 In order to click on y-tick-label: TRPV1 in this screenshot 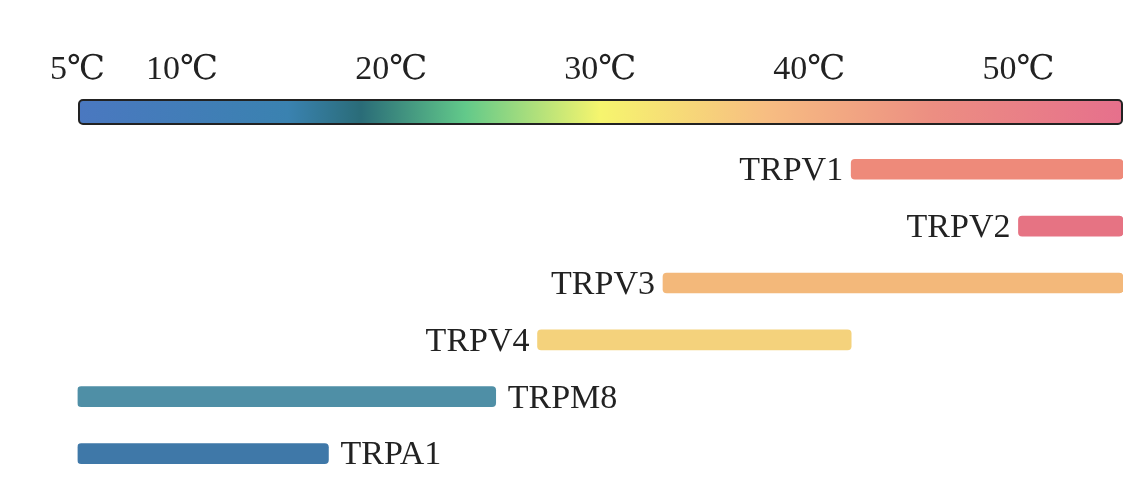, I will do `click(791, 169)`.